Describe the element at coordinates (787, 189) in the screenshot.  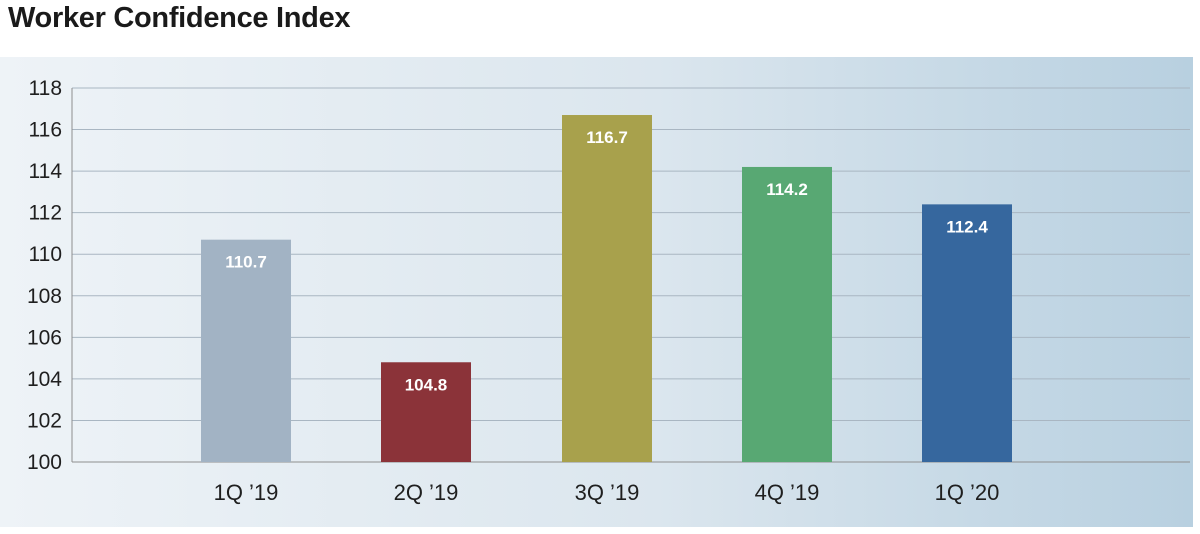
I see `bar-value-label: 114.2` at that location.